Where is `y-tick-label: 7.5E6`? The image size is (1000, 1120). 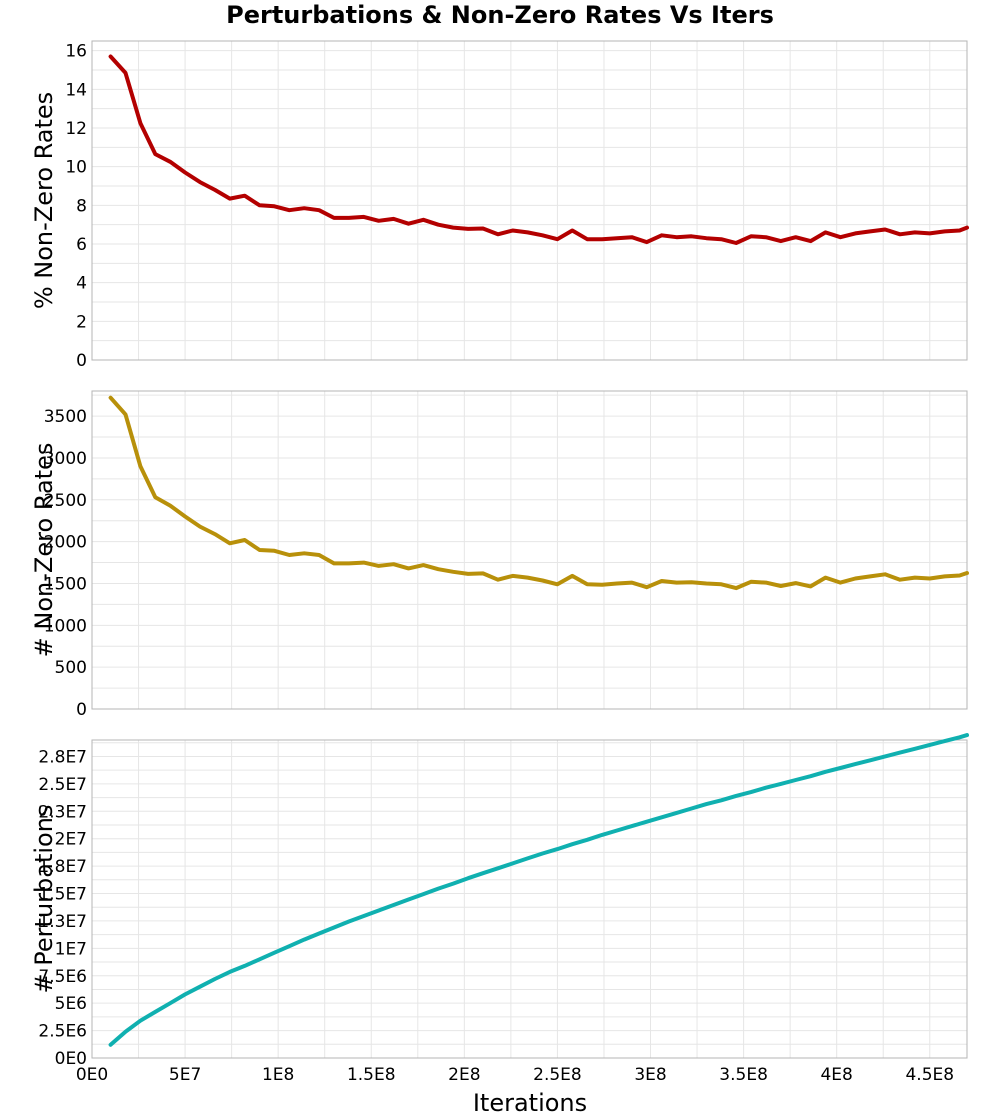
y-tick-label: 7.5E6 is located at coordinates (62, 977).